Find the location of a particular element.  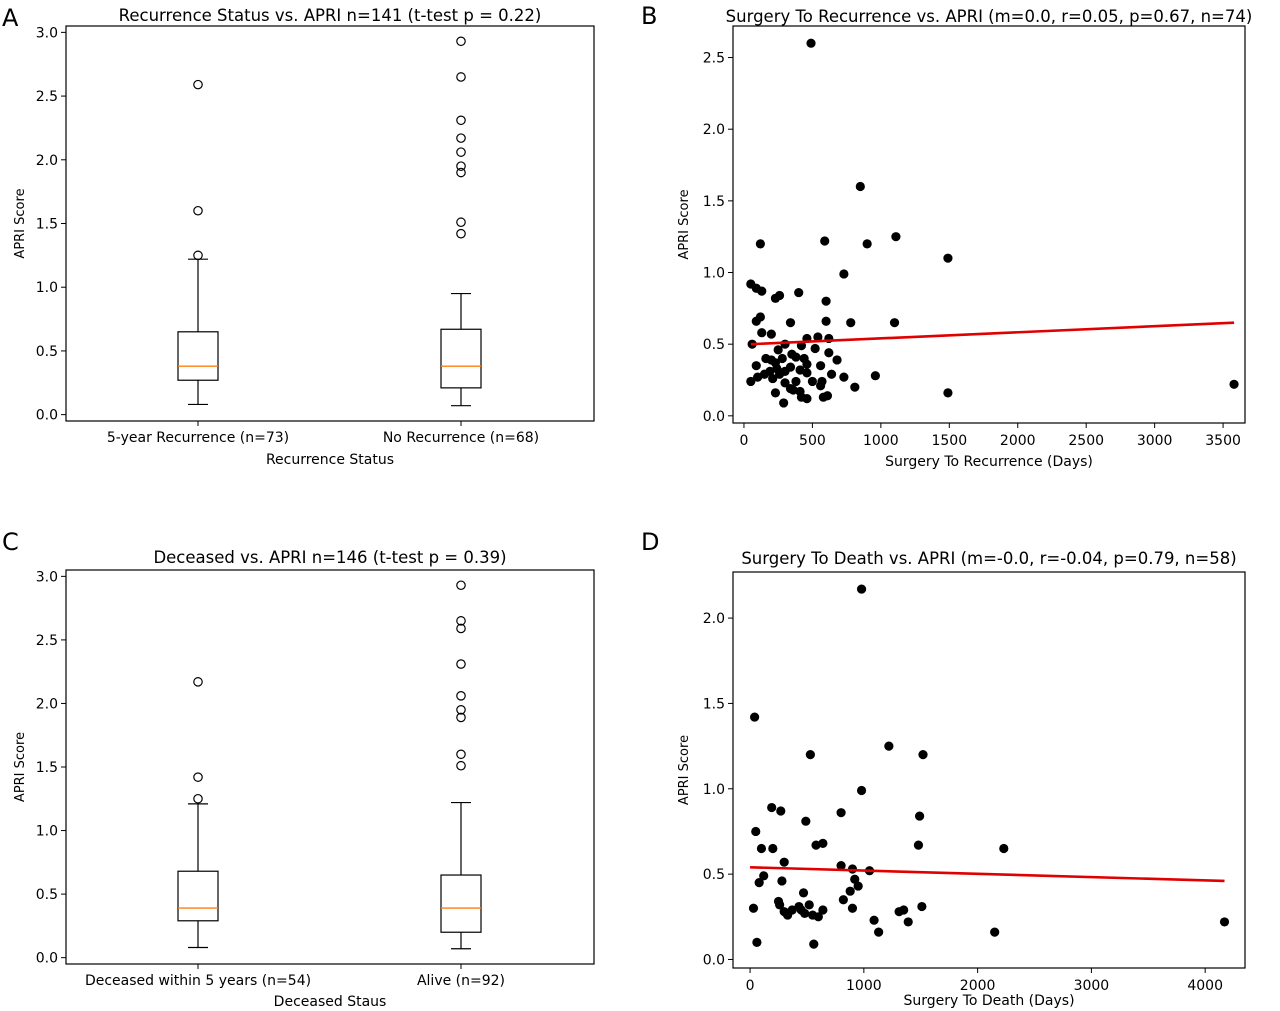

panel-letter: B is located at coordinates (649, 16).